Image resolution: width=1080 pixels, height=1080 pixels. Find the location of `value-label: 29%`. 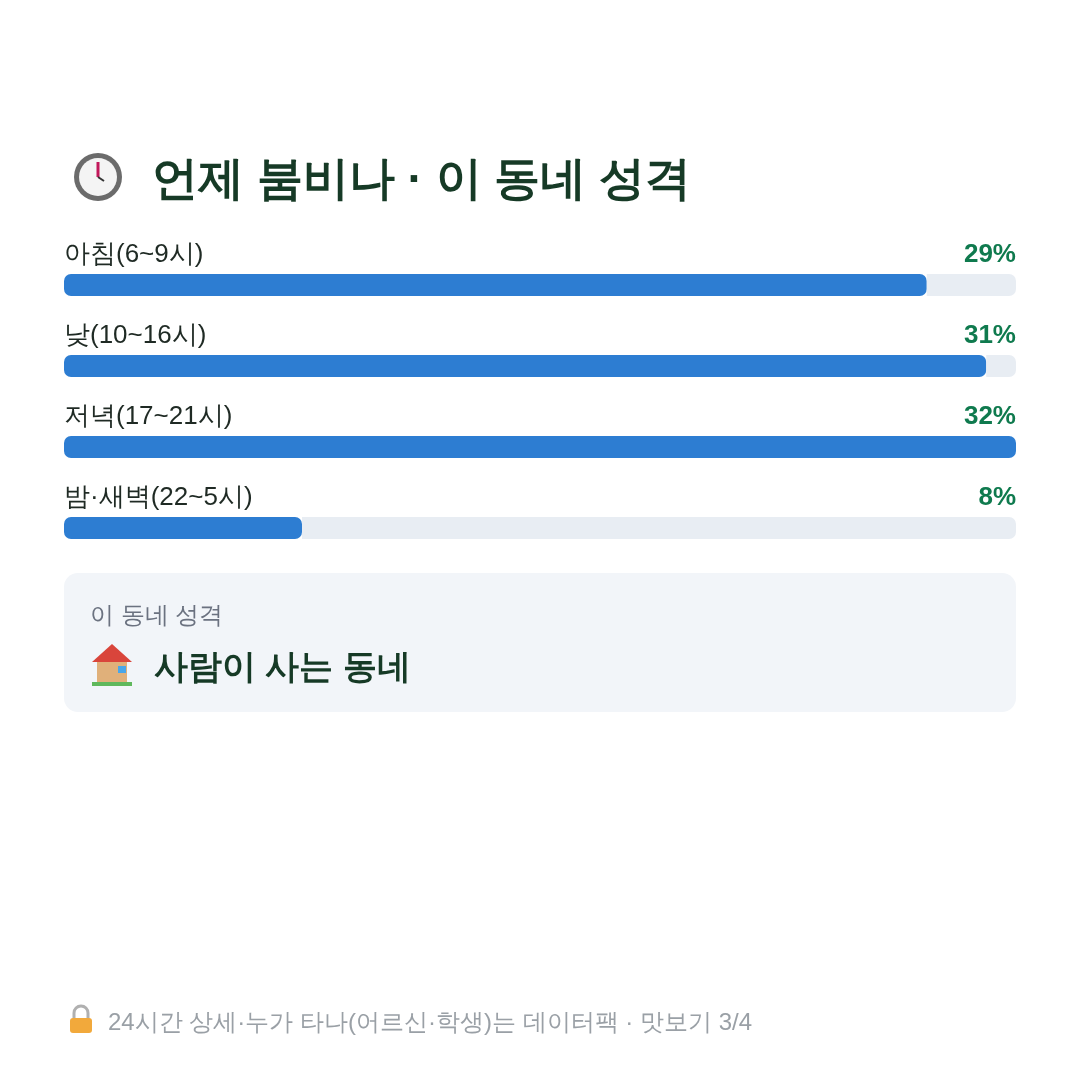

value-label: 29% is located at coordinates (989, 253).